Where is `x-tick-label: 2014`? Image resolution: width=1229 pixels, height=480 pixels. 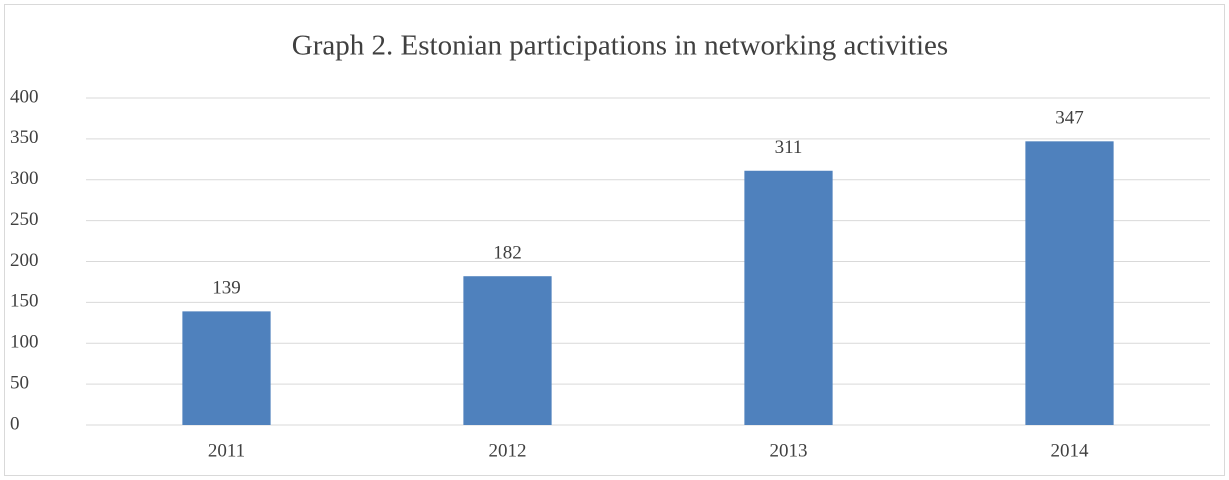 x-tick-label: 2014 is located at coordinates (1070, 450).